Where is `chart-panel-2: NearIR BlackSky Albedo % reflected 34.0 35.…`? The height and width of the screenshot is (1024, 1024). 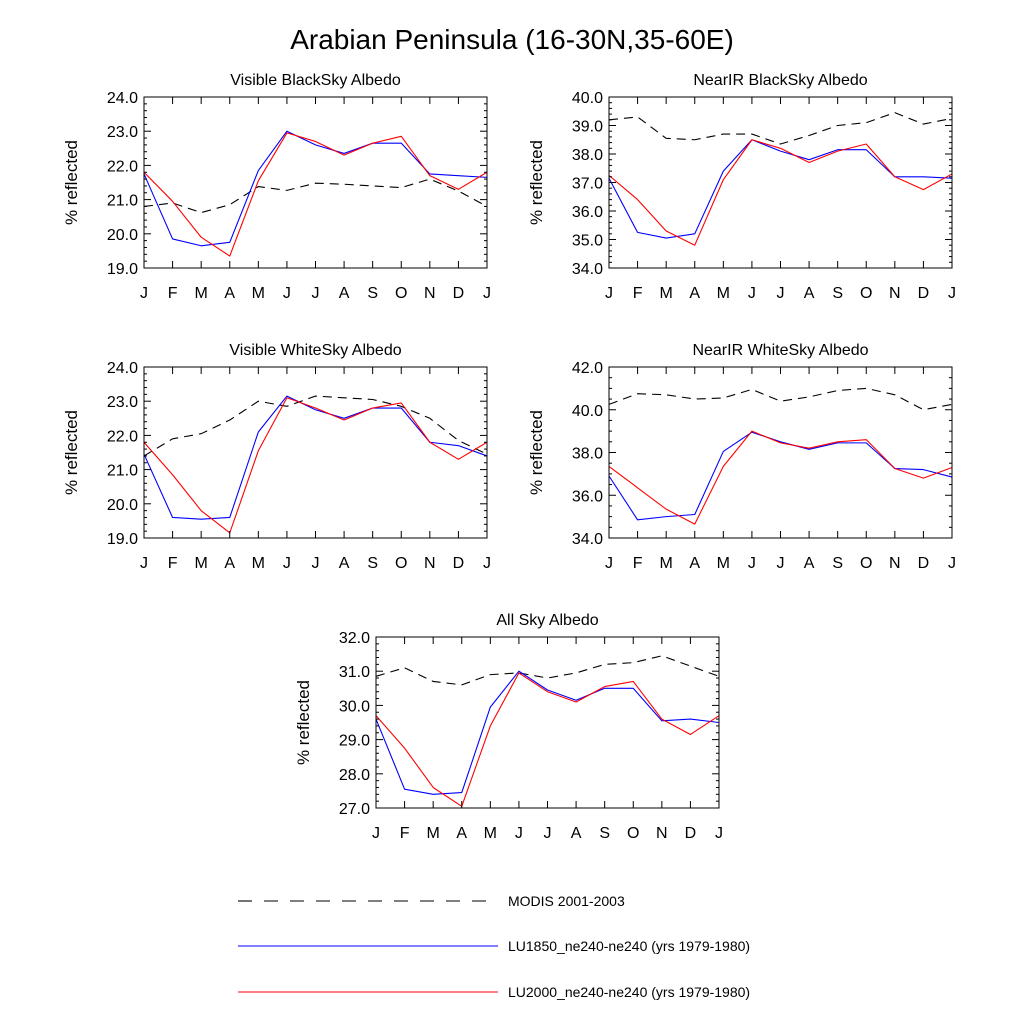 chart-panel-2: NearIR BlackSky Albedo % reflected 34.0 35.… is located at coordinates (741, 187).